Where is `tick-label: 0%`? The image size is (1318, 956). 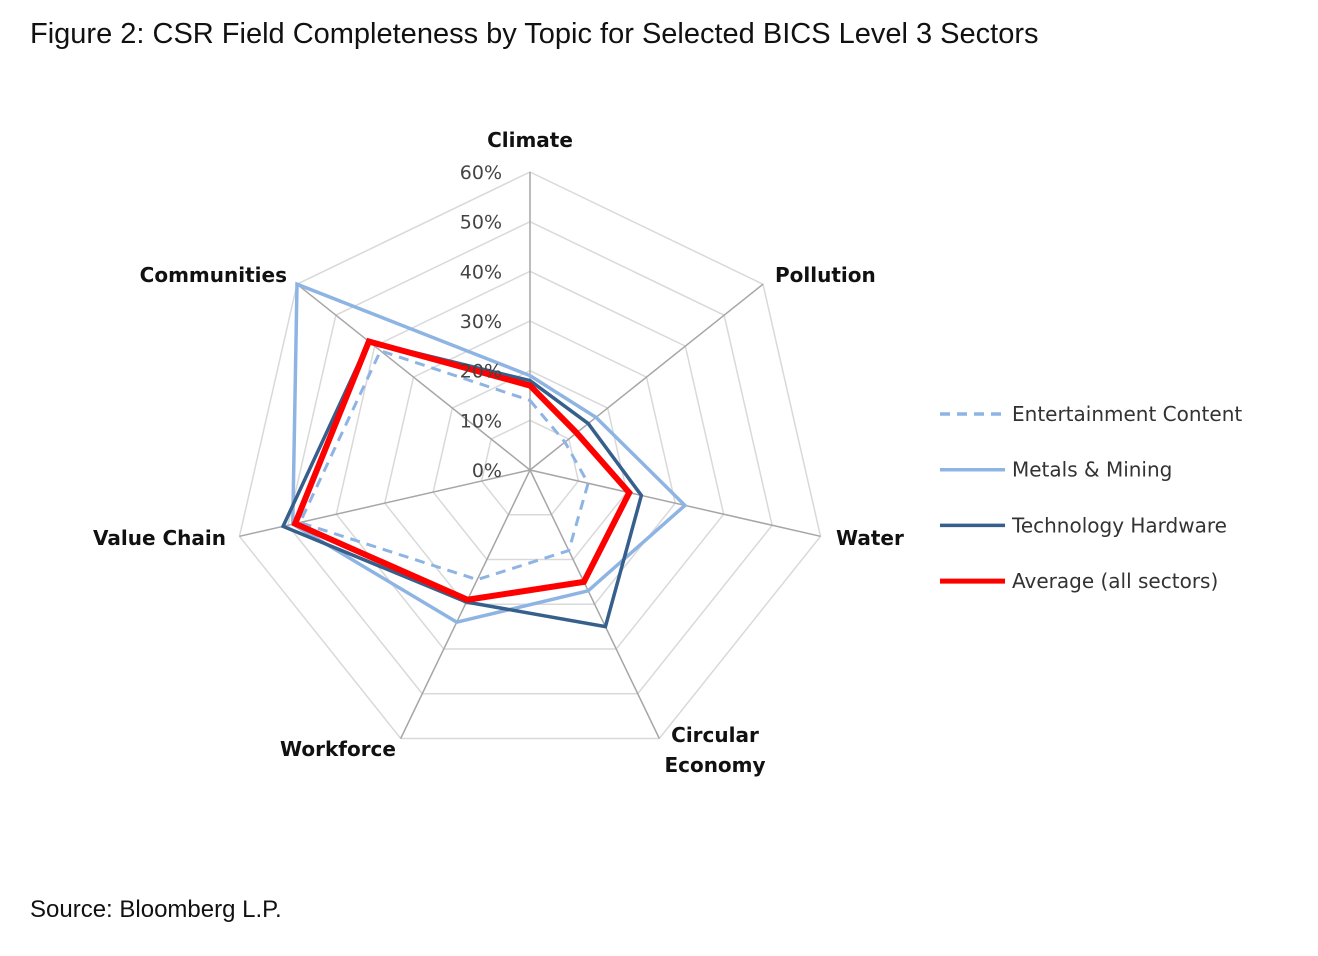
tick-label: 0% is located at coordinates (487, 471).